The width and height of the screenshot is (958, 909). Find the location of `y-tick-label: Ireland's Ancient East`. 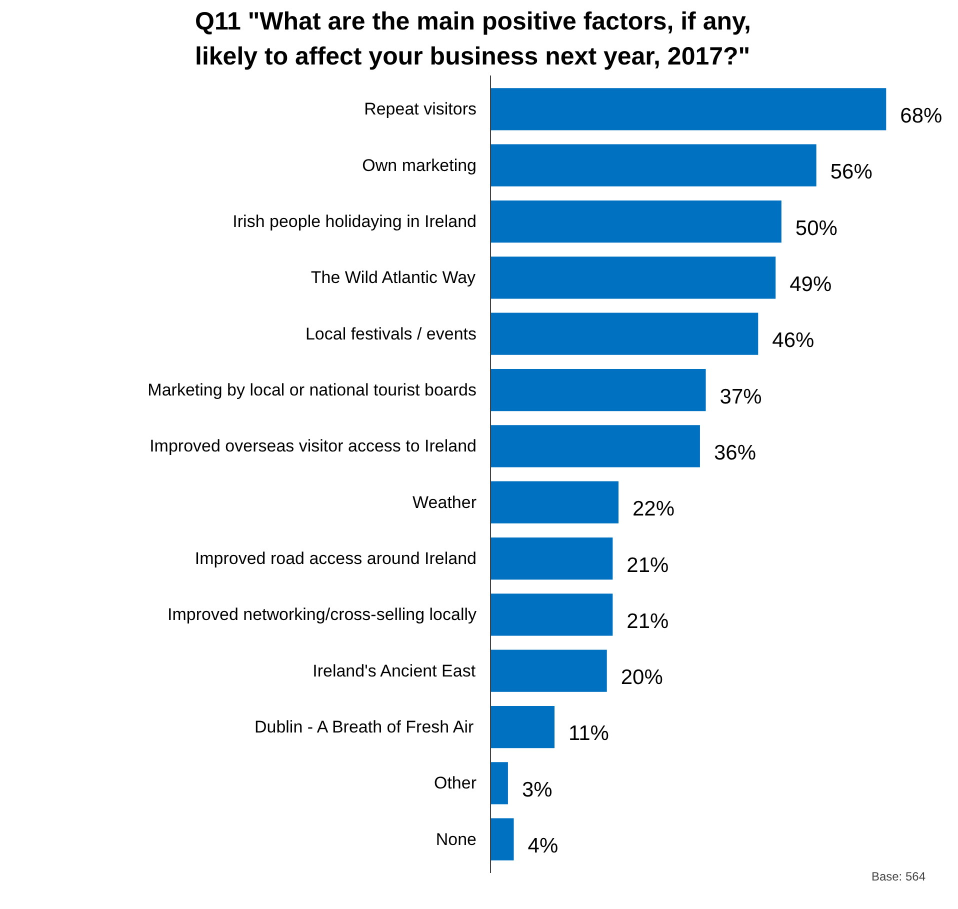

y-tick-label: Ireland's Ancient East is located at coordinates (394, 670).